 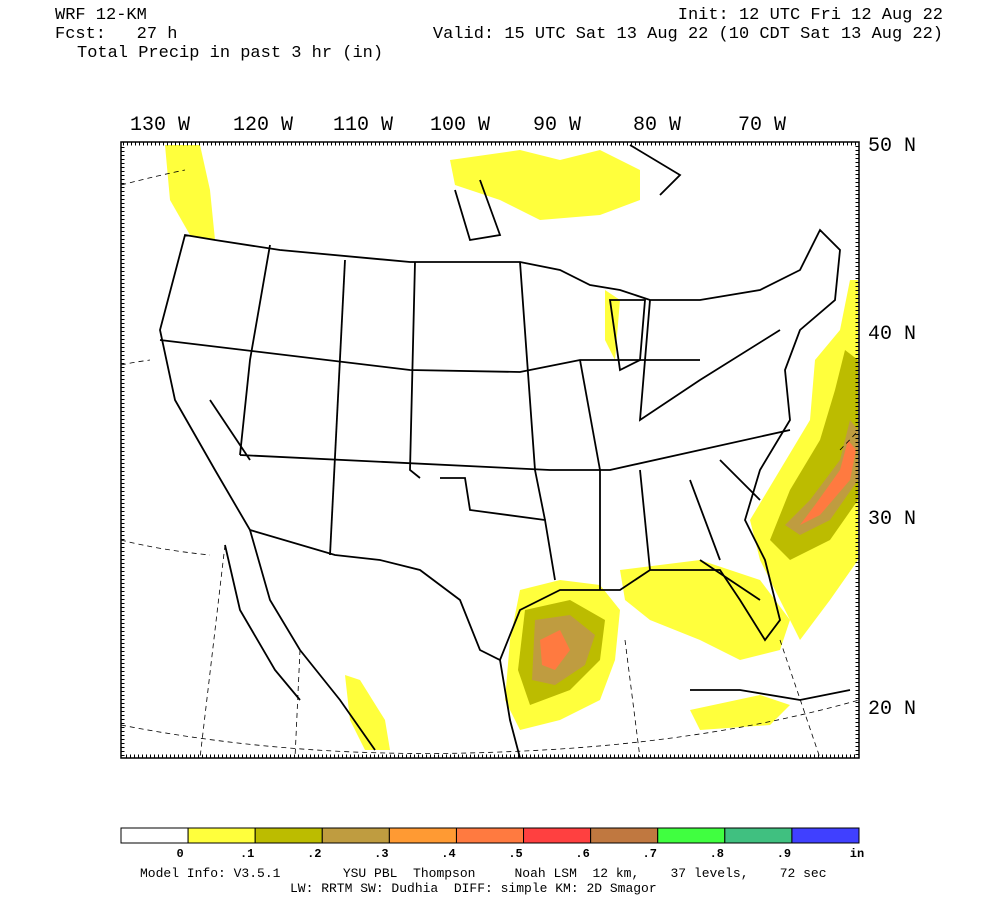 I want to click on latitude-label: 30 N, so click(x=892, y=519).